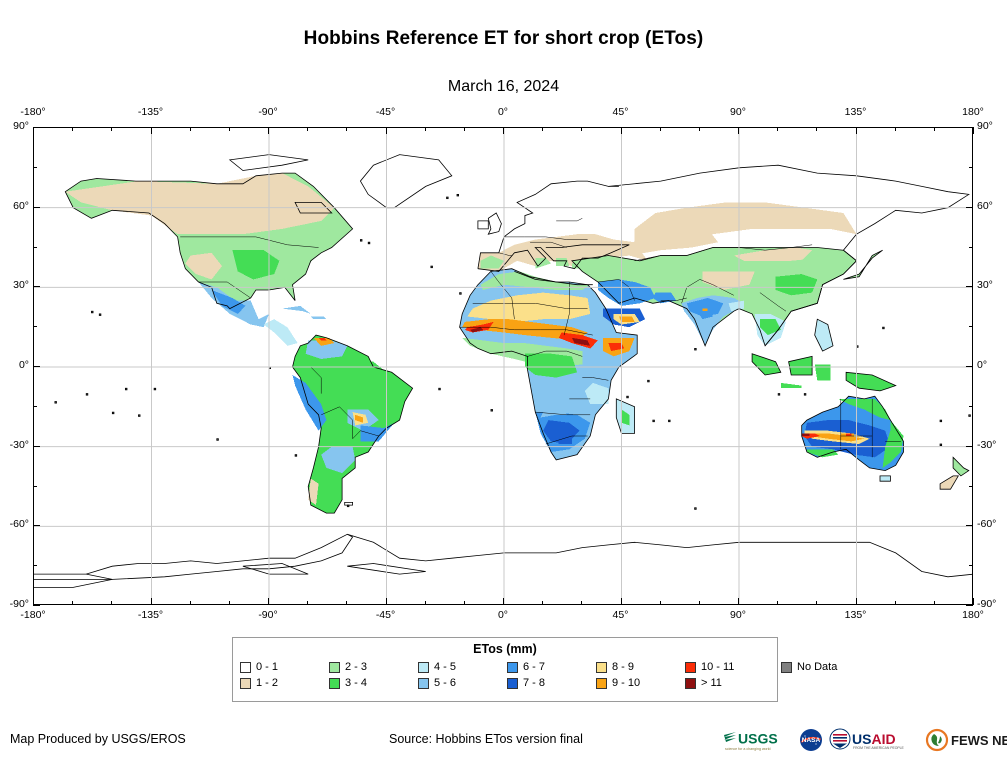  Describe the element at coordinates (874, 740) in the screenshot. I see `usaid-logo: USAID FROM THE AMERICAN PEOPLE` at that location.